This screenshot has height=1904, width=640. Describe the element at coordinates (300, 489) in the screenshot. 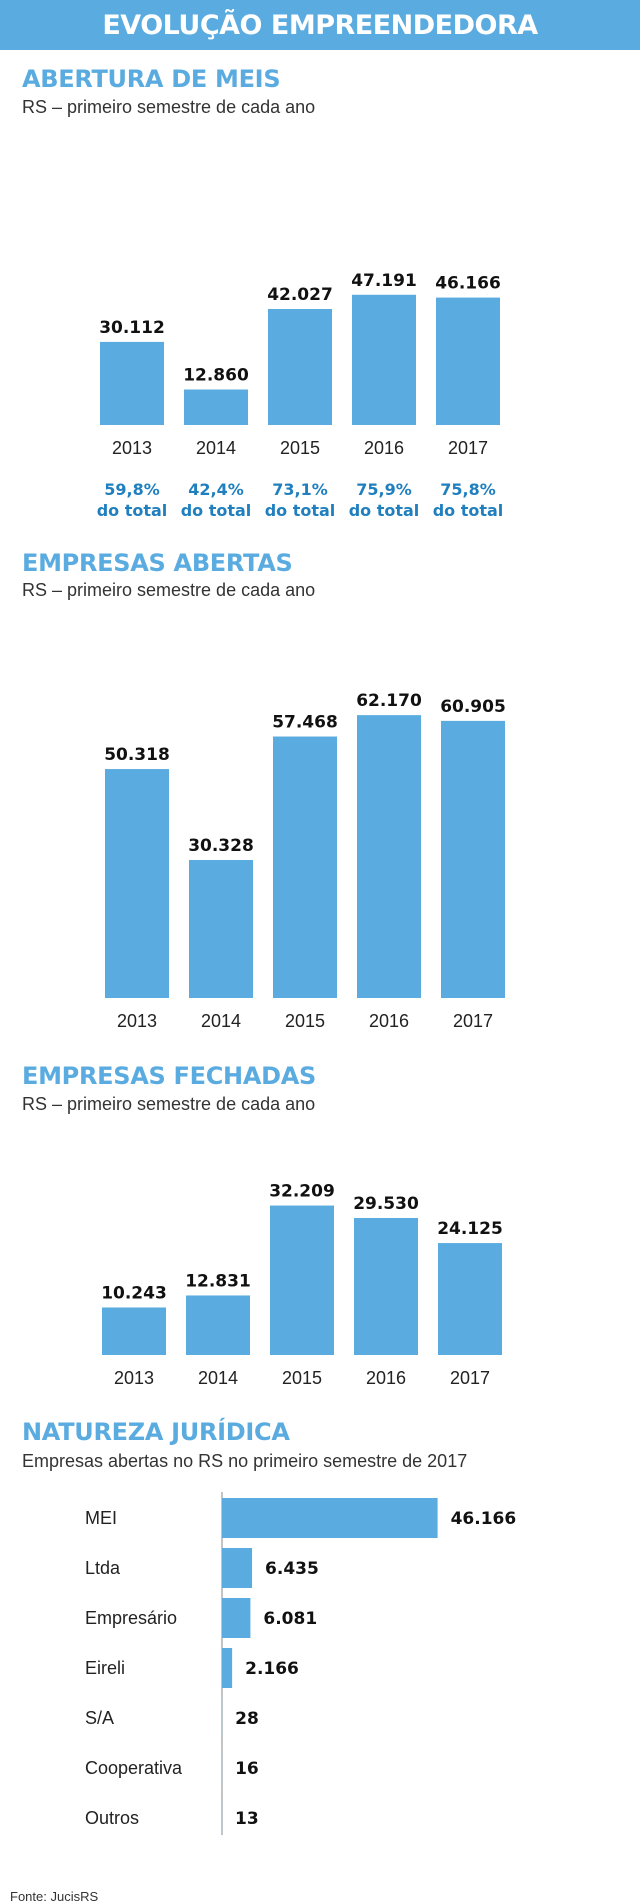

I see `share-percent-label: 73,1%` at that location.